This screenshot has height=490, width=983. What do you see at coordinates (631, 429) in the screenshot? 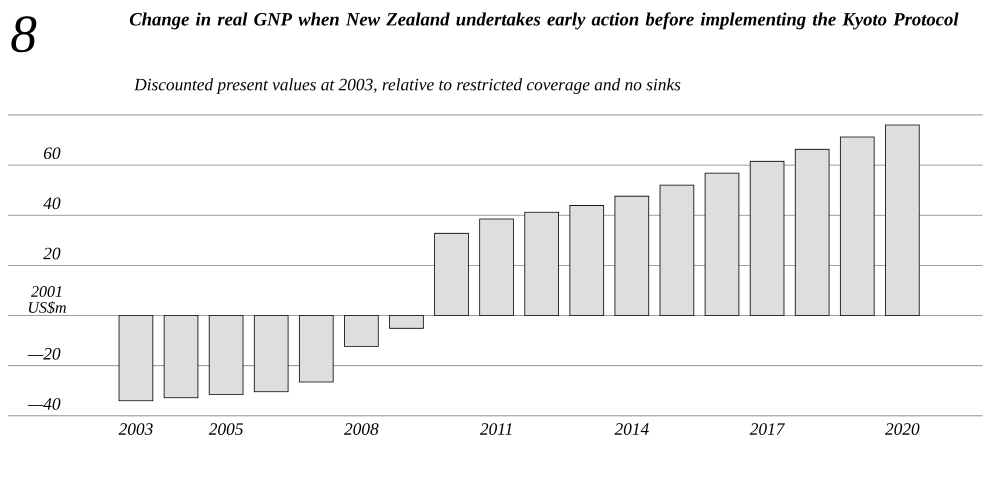
I see `x-tick-label: 2014` at bounding box center [631, 429].